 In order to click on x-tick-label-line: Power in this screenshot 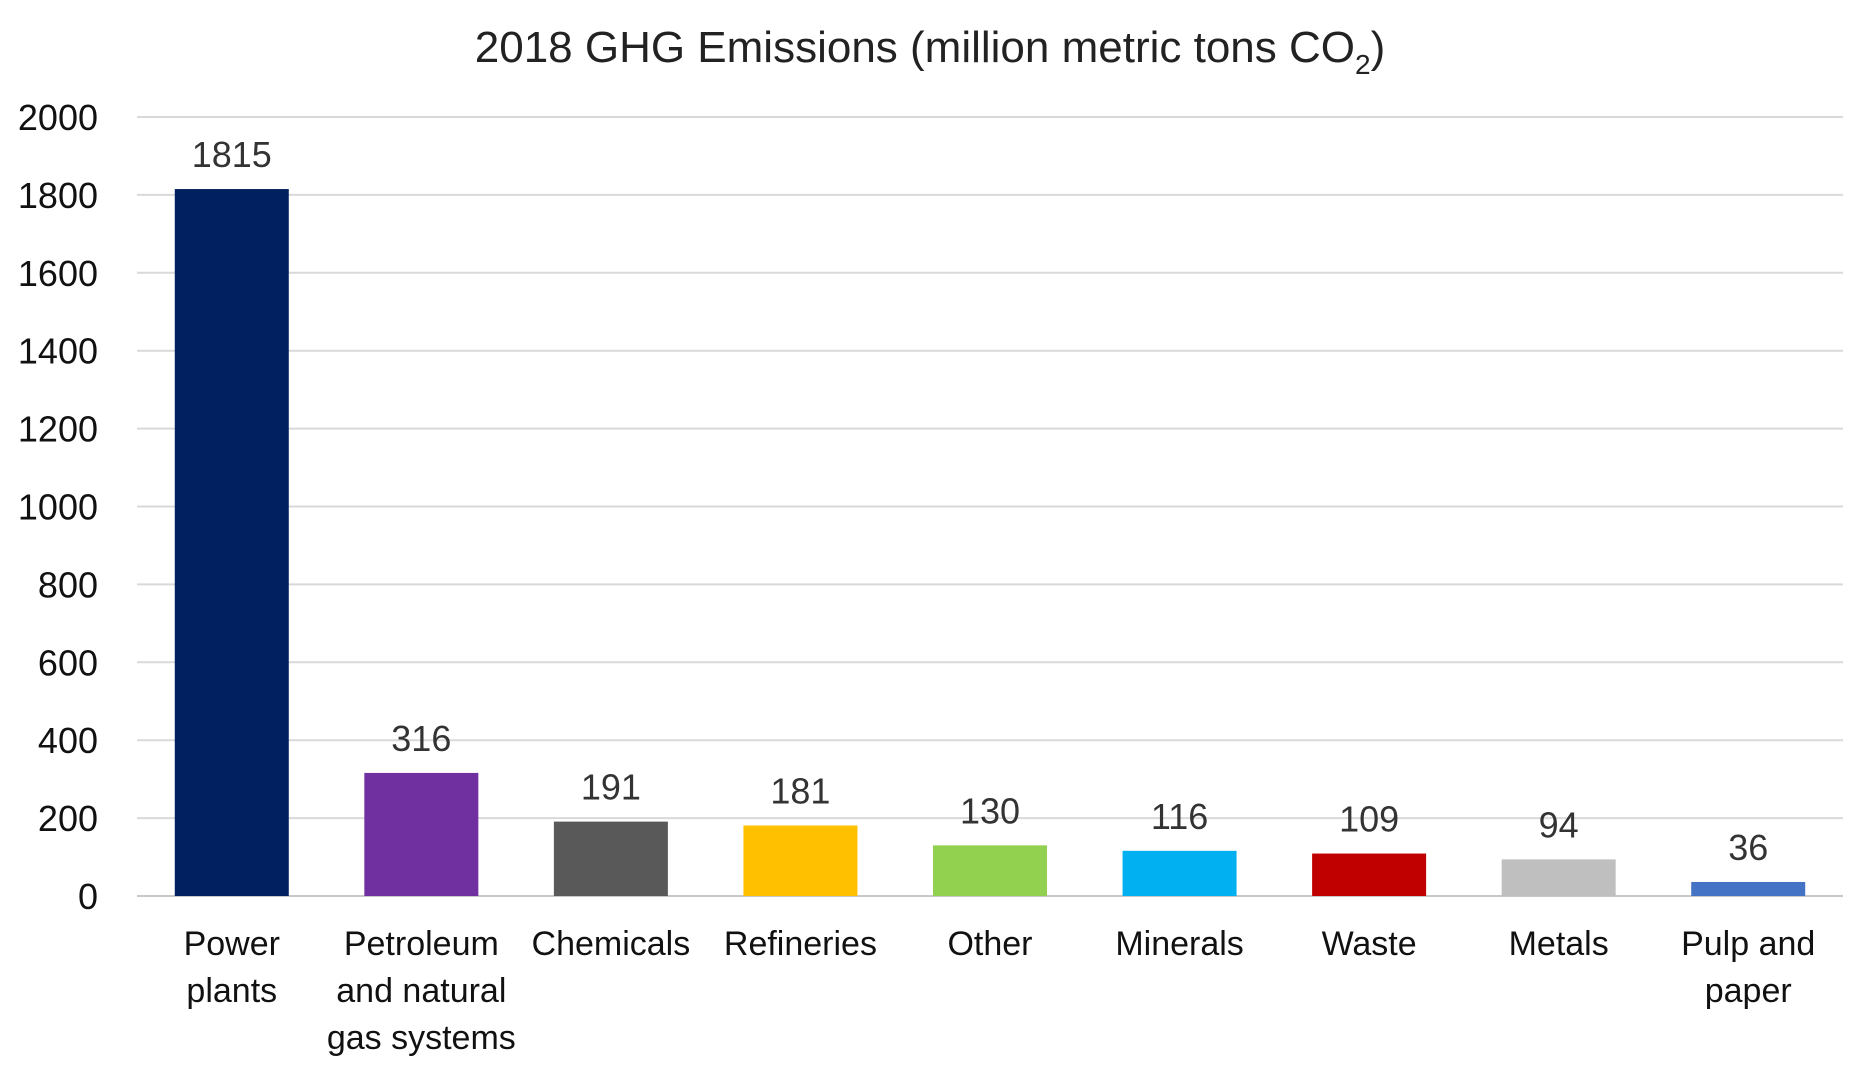, I will do `click(232, 944)`.